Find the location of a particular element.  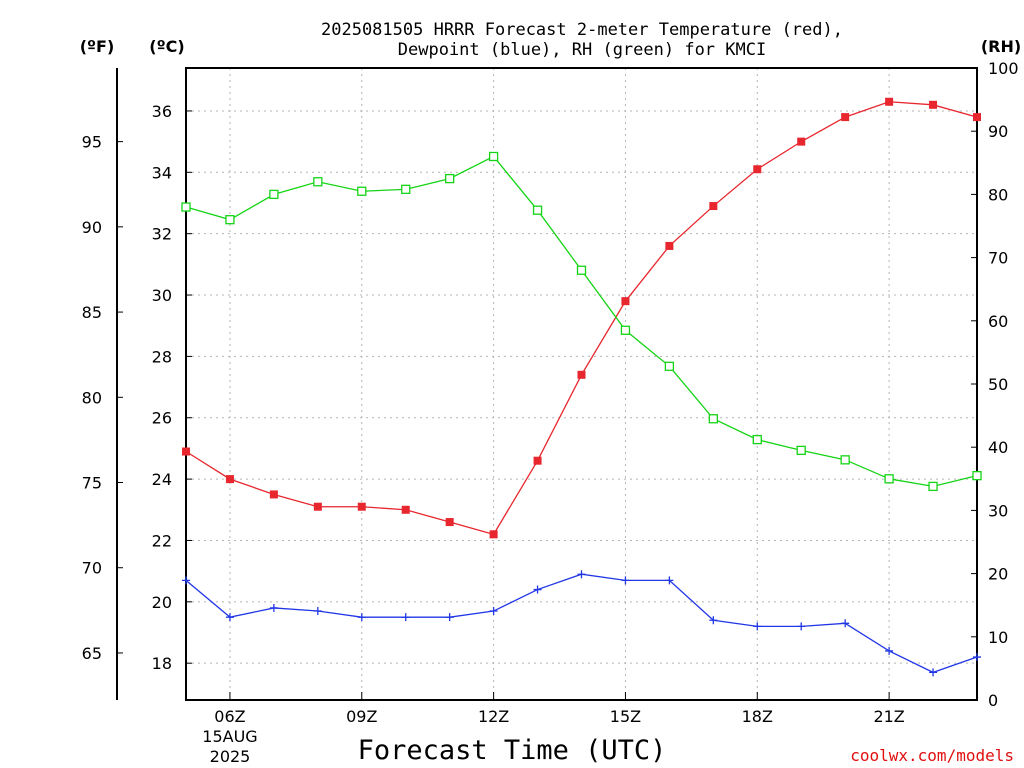

celsius-tick-label: 26 is located at coordinates (162, 418).